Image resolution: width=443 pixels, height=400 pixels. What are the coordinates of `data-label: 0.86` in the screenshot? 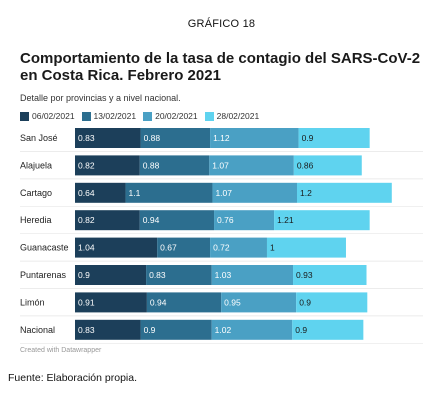 It's located at (305, 165).